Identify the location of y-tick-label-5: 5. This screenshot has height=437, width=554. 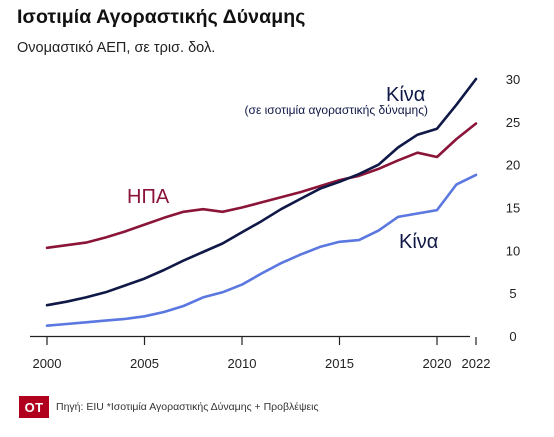
(512, 293).